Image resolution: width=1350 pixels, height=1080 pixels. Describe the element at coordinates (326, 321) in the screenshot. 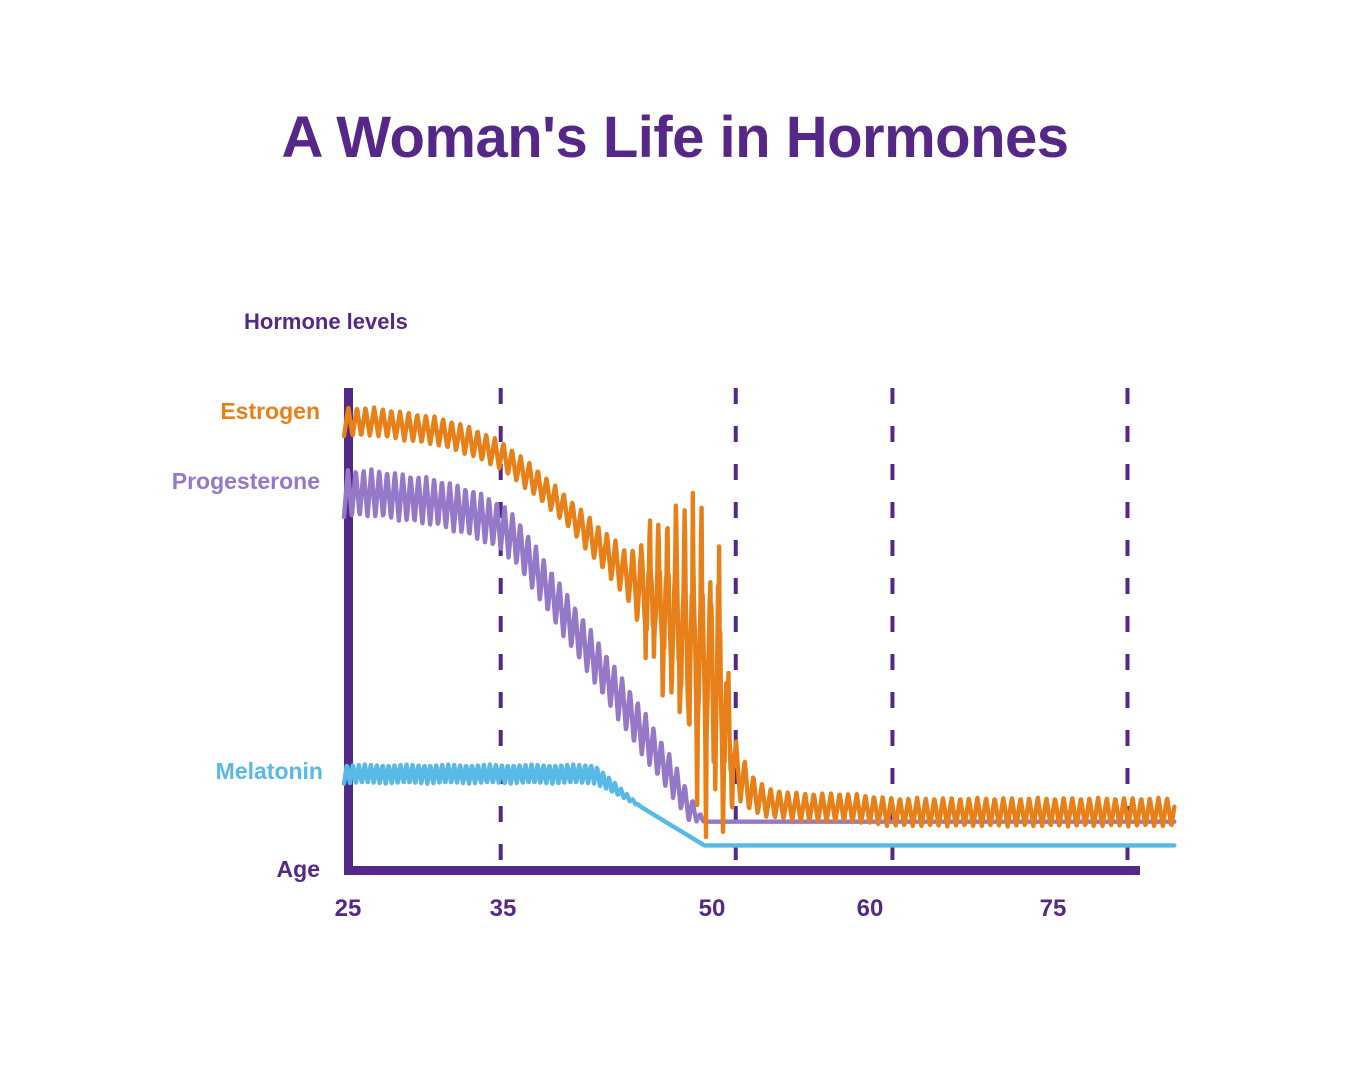

I see `y-axis-title: Hormone levels` at that location.